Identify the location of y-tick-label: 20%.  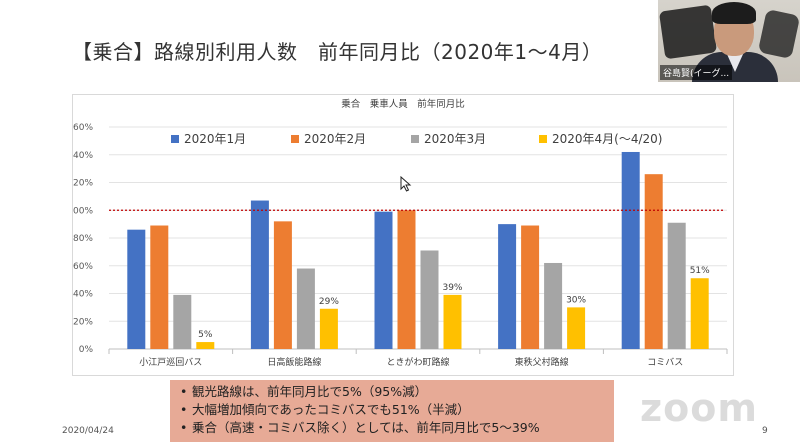
(83, 322).